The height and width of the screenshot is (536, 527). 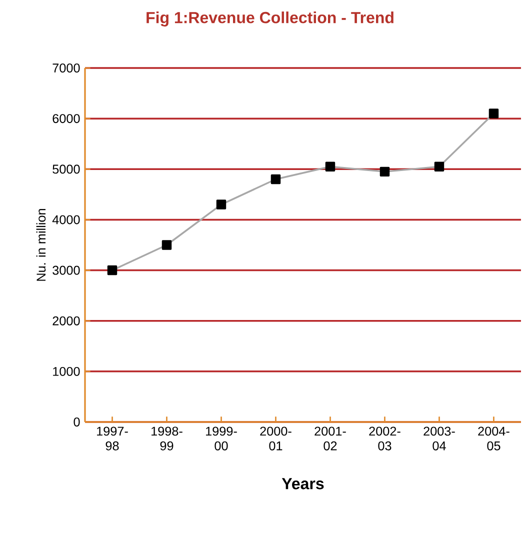 What do you see at coordinates (276, 438) in the screenshot?
I see `x-tick-label: 2000-01` at bounding box center [276, 438].